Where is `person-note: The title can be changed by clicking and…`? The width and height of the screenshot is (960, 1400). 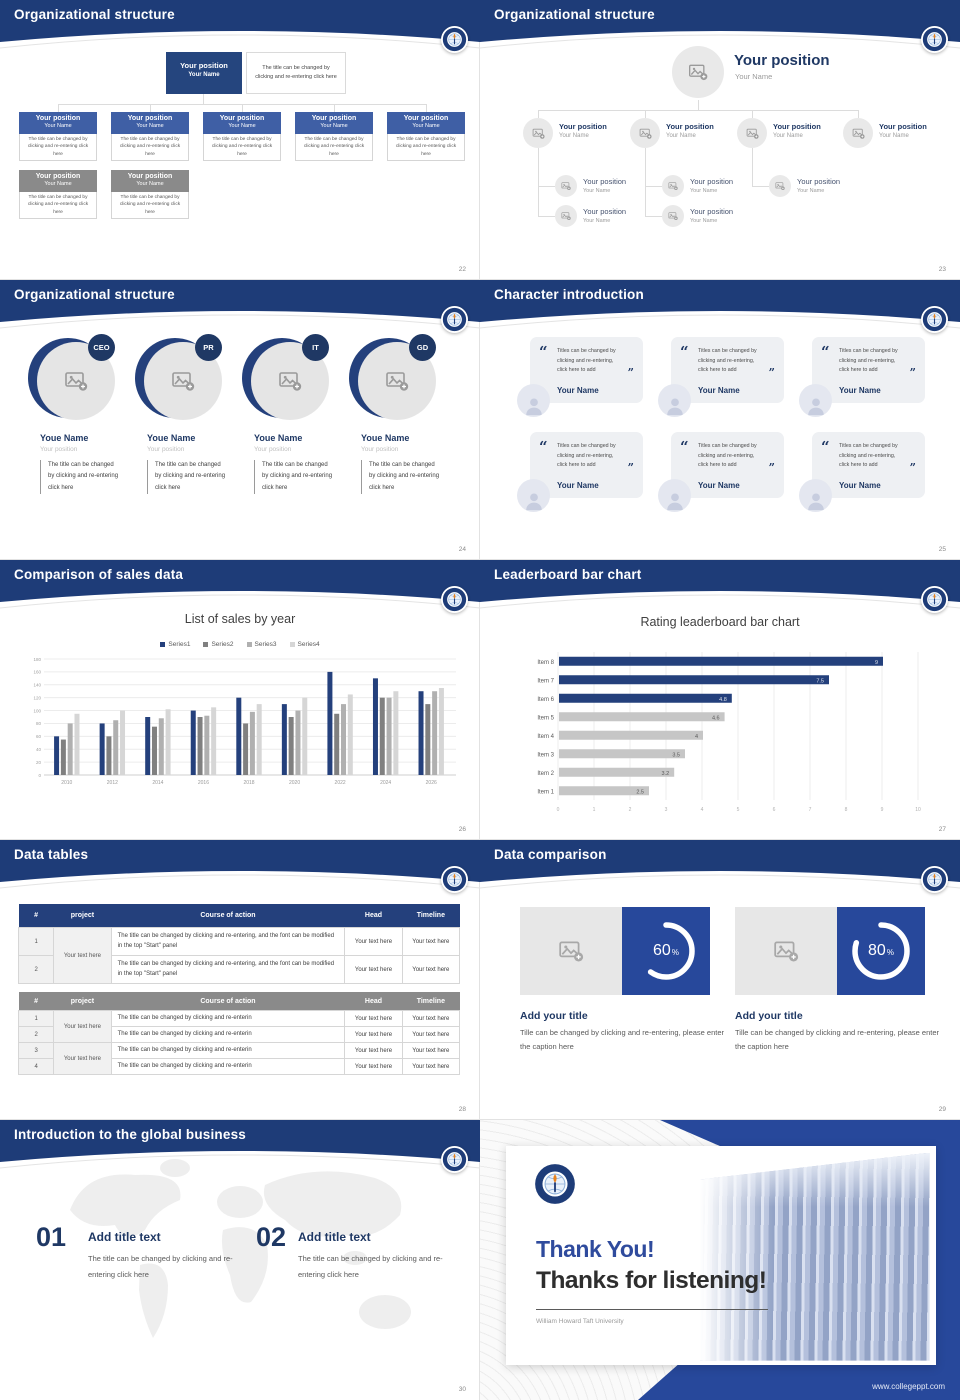 person-note: The title can be changed by clicking and… is located at coordinates (187, 477).